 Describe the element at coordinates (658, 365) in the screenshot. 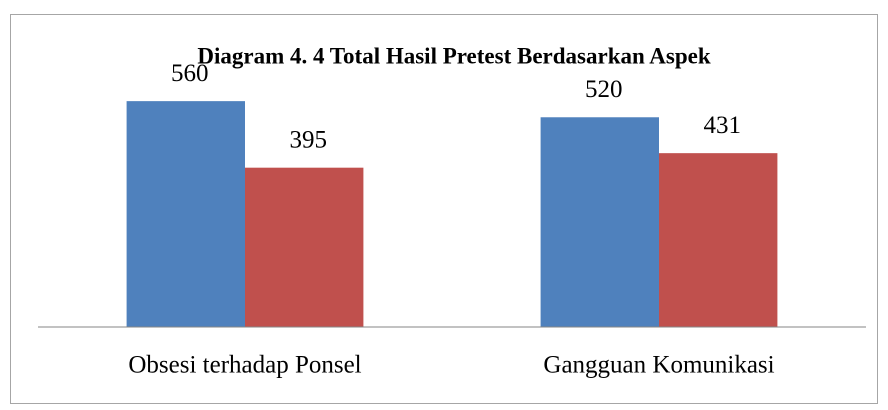

I see `x-tick-label: Gangguan Komunikasi` at that location.